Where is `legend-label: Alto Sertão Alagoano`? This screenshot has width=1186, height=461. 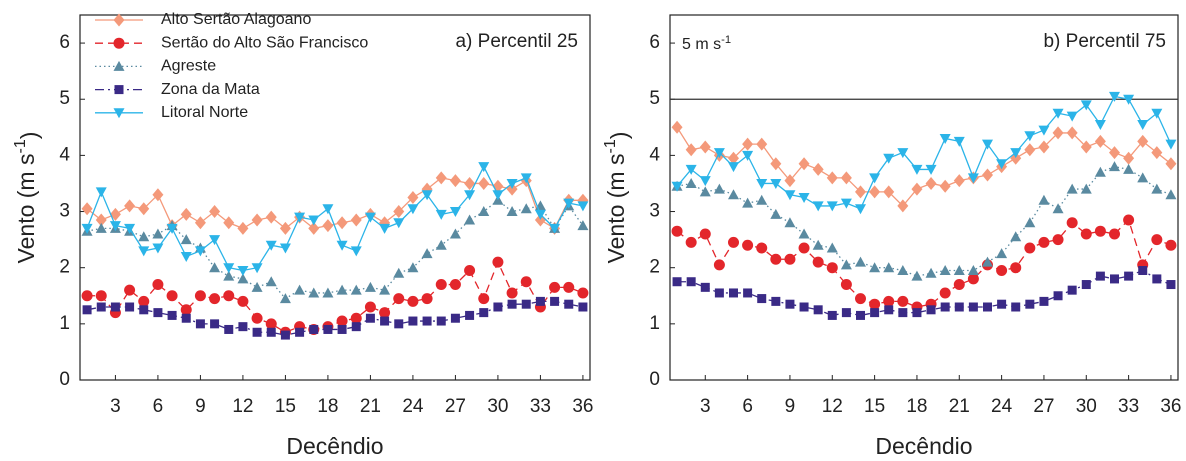 legend-label: Alto Sertão Alagoano is located at coordinates (236, 19).